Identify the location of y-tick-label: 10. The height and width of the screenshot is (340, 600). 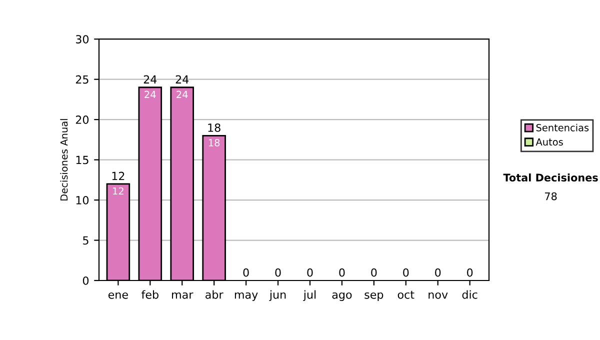
(82, 200).